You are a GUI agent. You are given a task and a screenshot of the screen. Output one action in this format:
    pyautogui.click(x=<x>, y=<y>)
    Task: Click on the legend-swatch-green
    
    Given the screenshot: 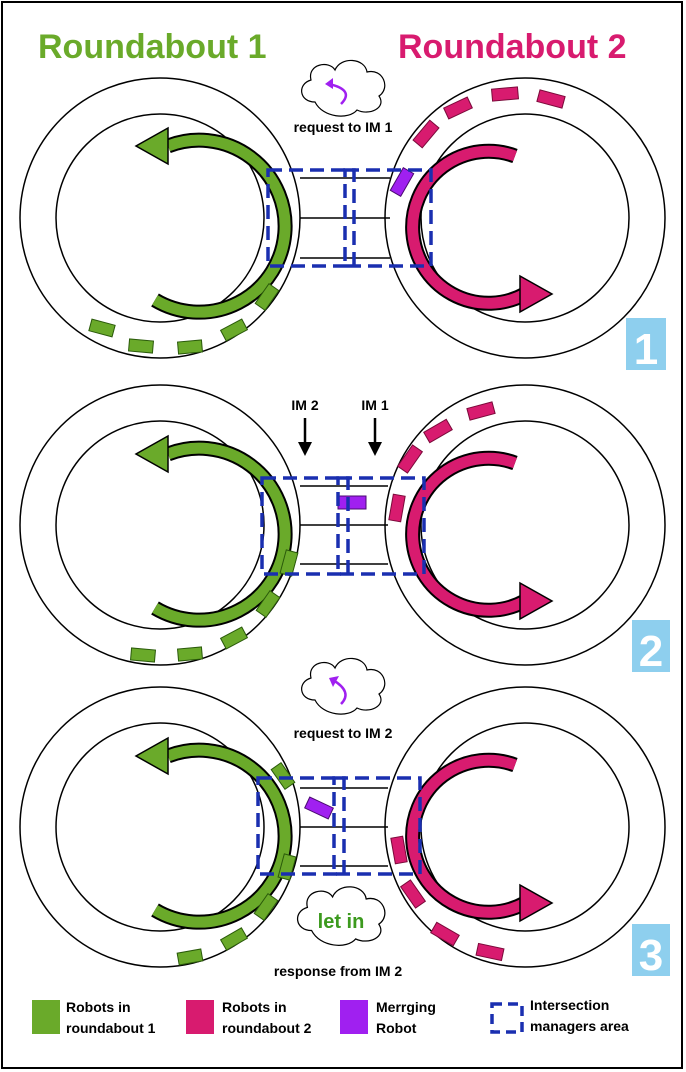 What is the action you would take?
    pyautogui.click(x=46, y=1017)
    